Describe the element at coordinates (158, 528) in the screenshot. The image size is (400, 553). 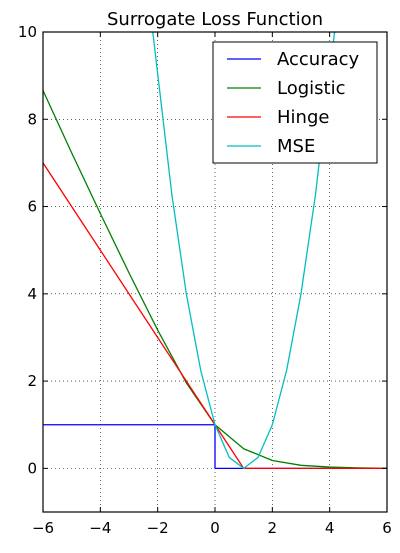
I see `x-tick-label: −2` at that location.